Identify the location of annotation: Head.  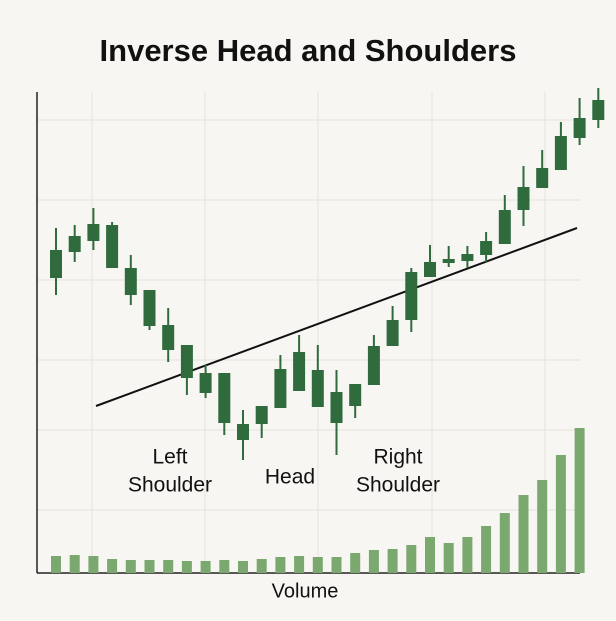
(290, 477).